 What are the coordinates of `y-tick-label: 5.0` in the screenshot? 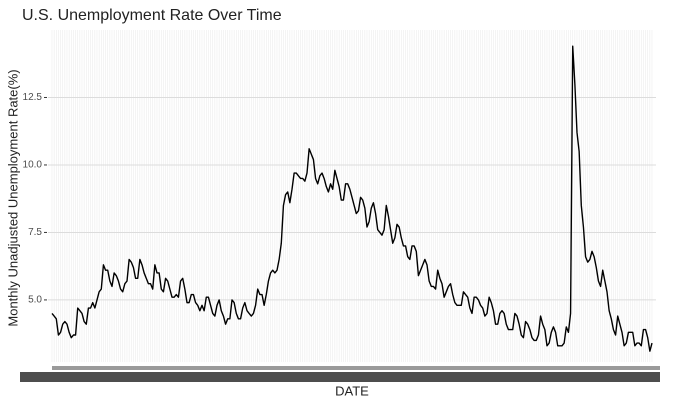 It's located at (35, 300).